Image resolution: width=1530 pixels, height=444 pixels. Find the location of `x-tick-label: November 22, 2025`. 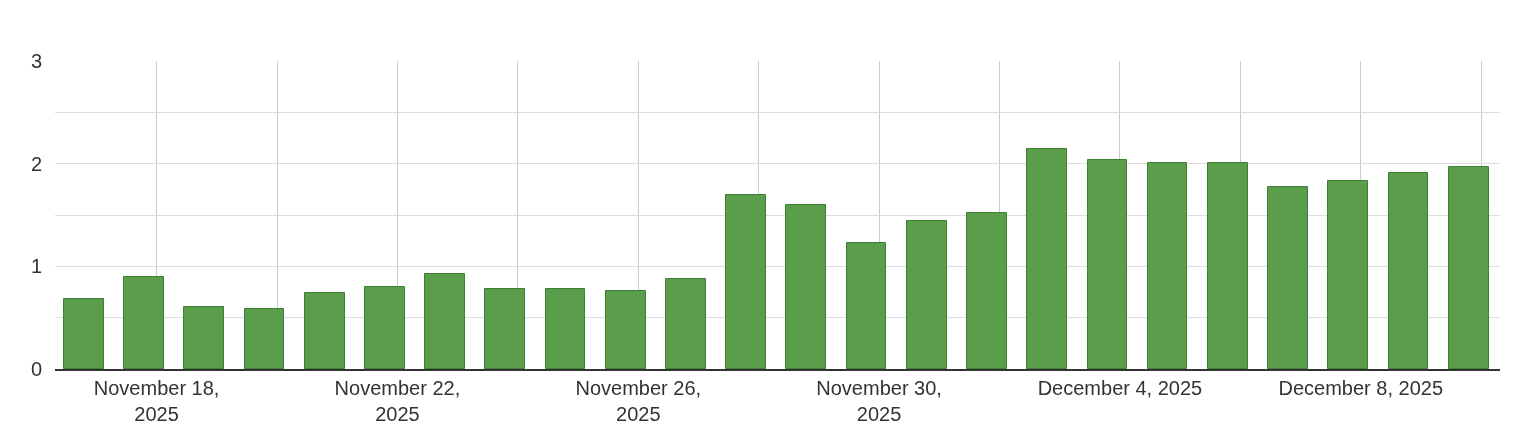

x-tick-label: November 22, 2025 is located at coordinates (397, 400).